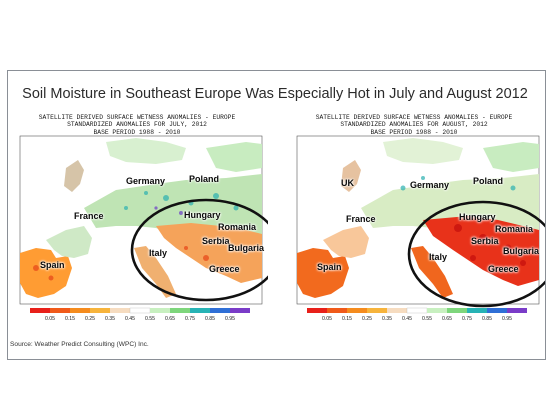 Image resolution: width=550 pixels, height=412 pixels. I want to click on map-header-line2: STANDARDIZED ANOMALIES FOR JULY, 2012, so click(137, 125).